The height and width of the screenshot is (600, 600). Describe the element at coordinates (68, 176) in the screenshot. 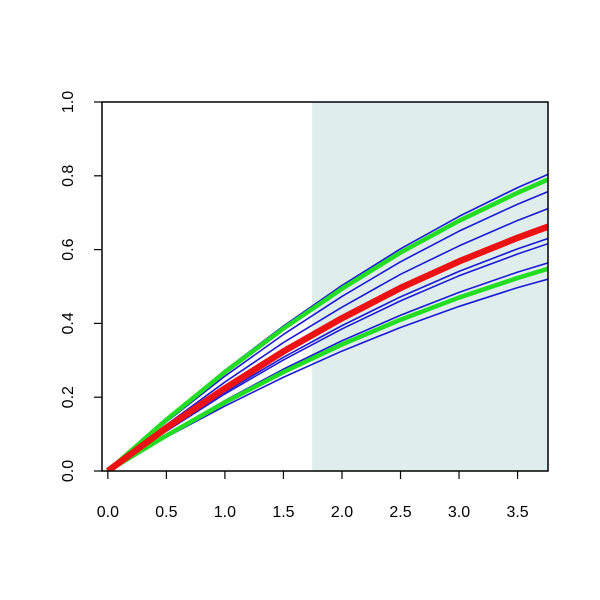

I see `y-tick-label: 0.8` at that location.